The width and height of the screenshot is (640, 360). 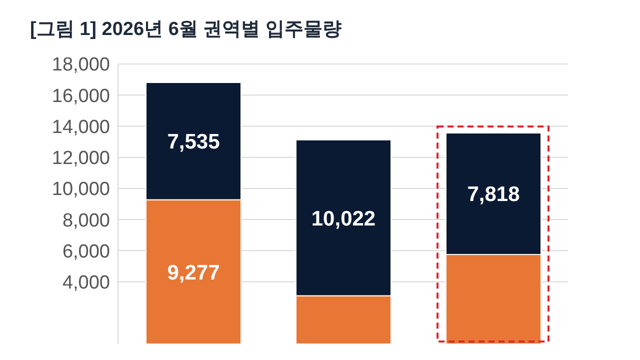 What do you see at coordinates (86, 283) in the screenshot?
I see `y-tick-label: 4,000` at bounding box center [86, 283].